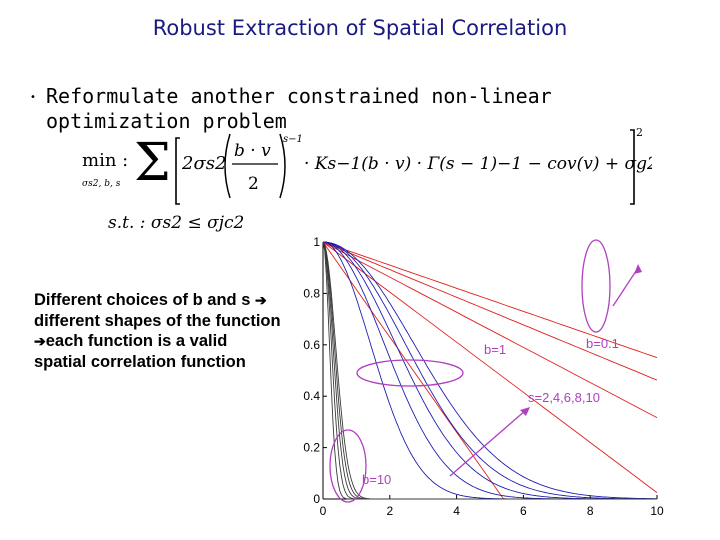  I want to click on x-tick-label: 8, so click(590, 511).